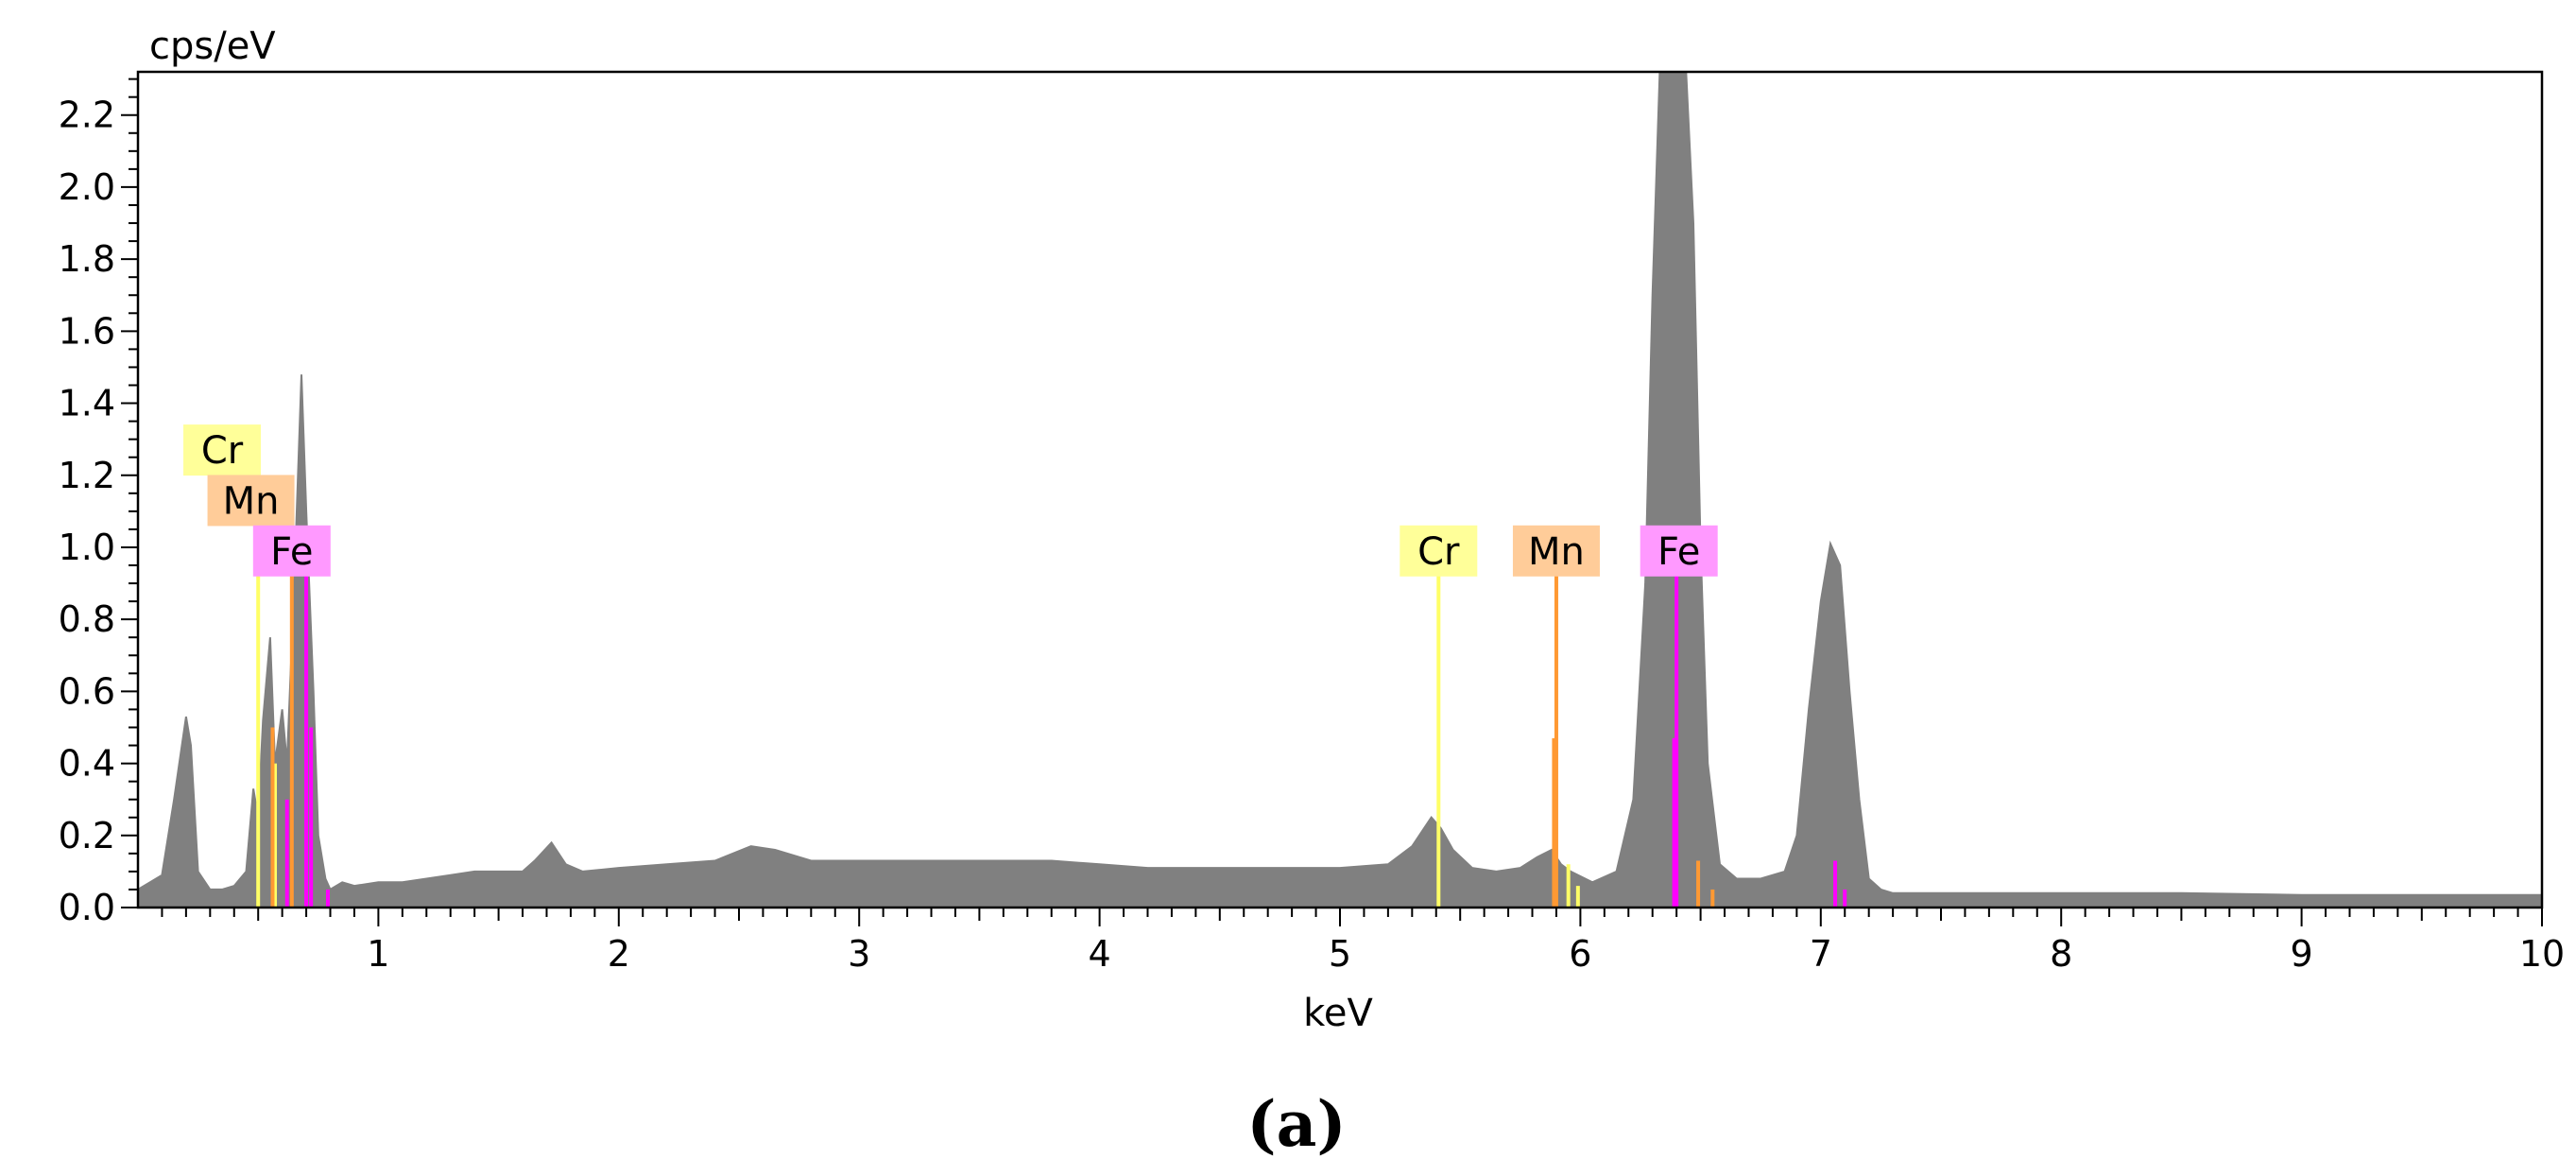 This screenshot has height=1176, width=2576. I want to click on y-tick-label: 2.0, so click(87, 187).